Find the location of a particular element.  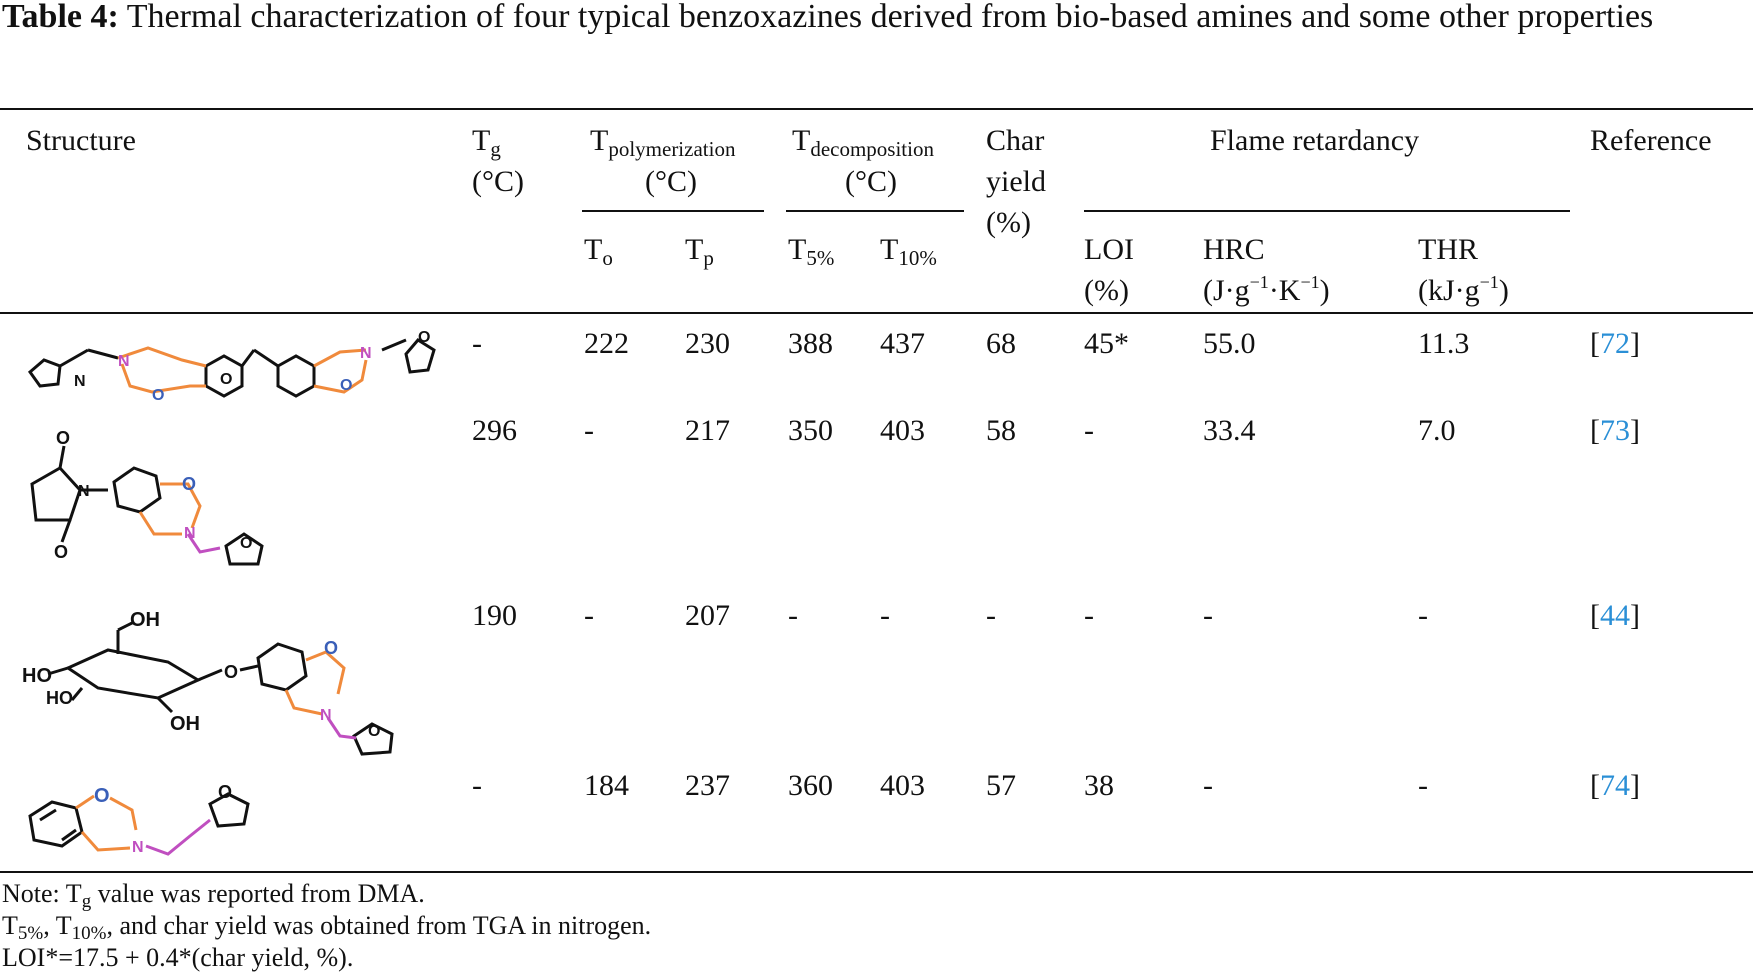

caption-label: Table 4: is located at coordinates (60, 17).